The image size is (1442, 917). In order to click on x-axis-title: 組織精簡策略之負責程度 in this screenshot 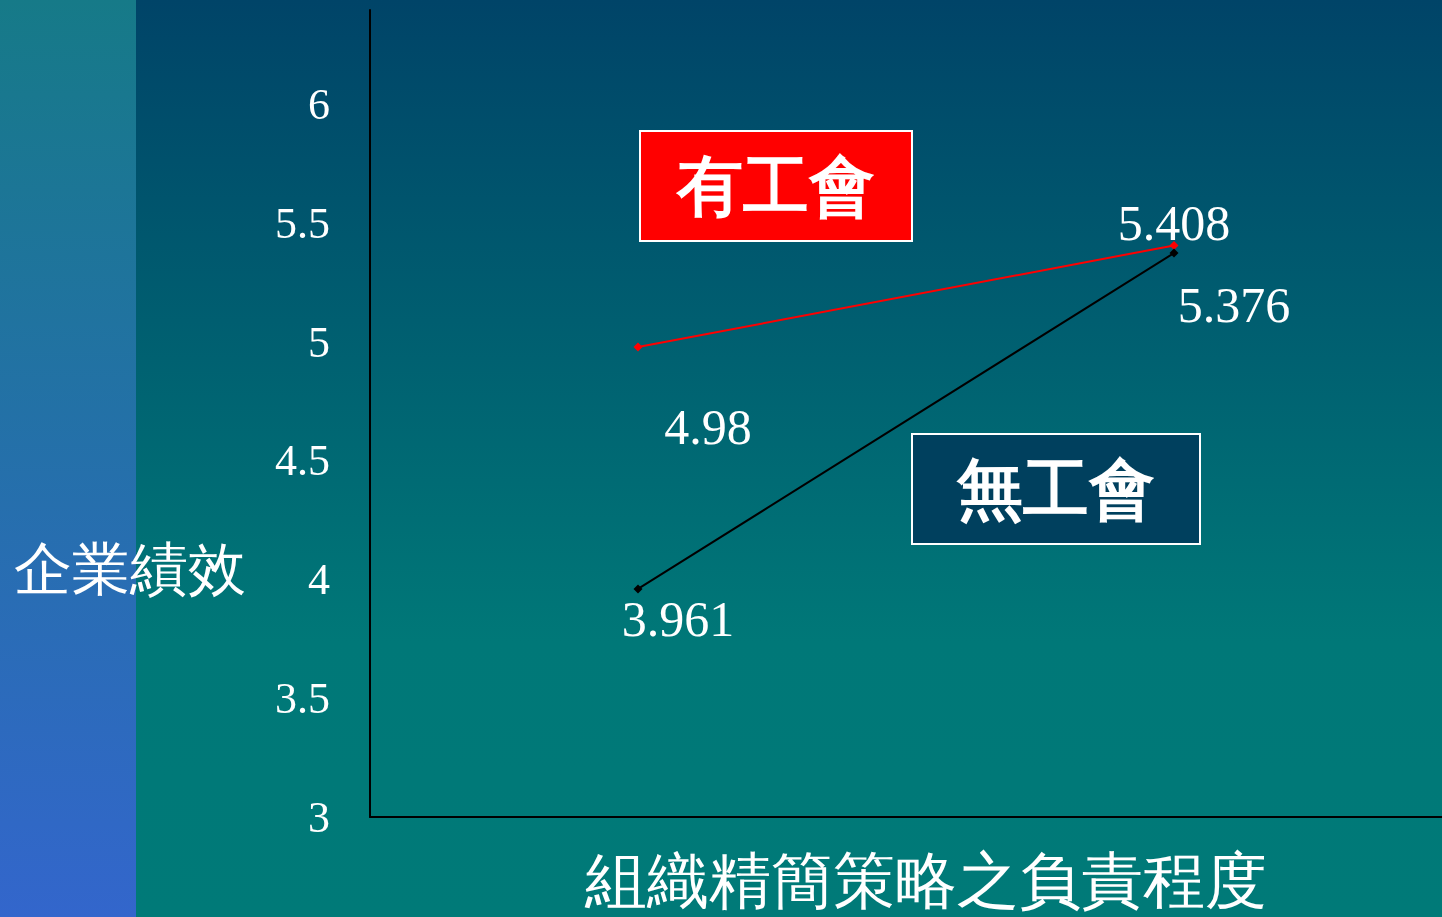, I will do `click(925, 881)`.